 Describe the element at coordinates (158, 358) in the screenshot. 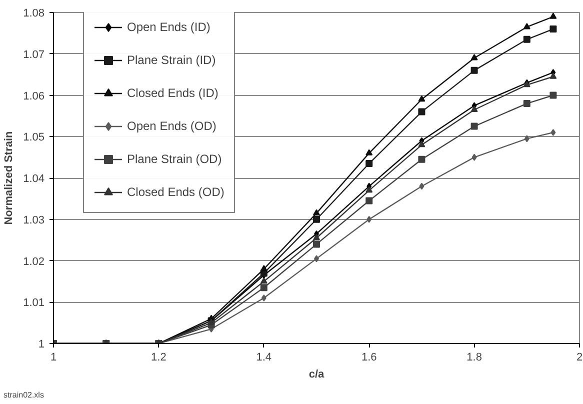

I see `x-tick-label: 1.2` at that location.